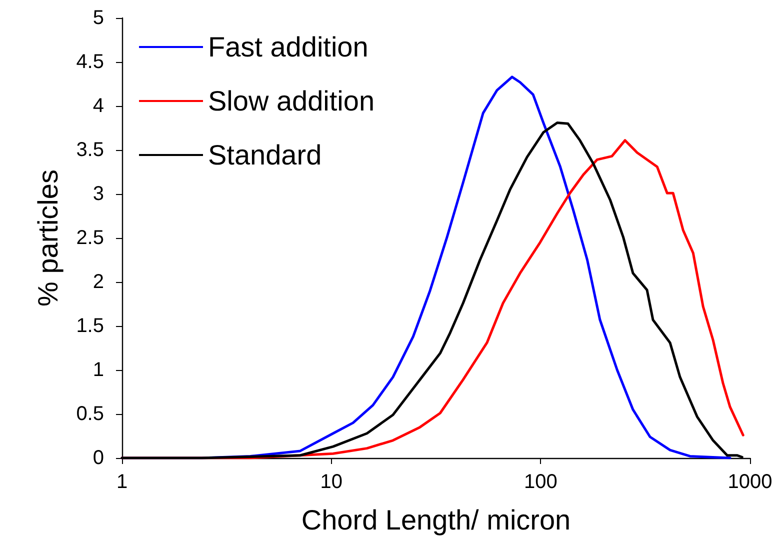  I want to click on y-tick-label: 1, so click(98, 370).